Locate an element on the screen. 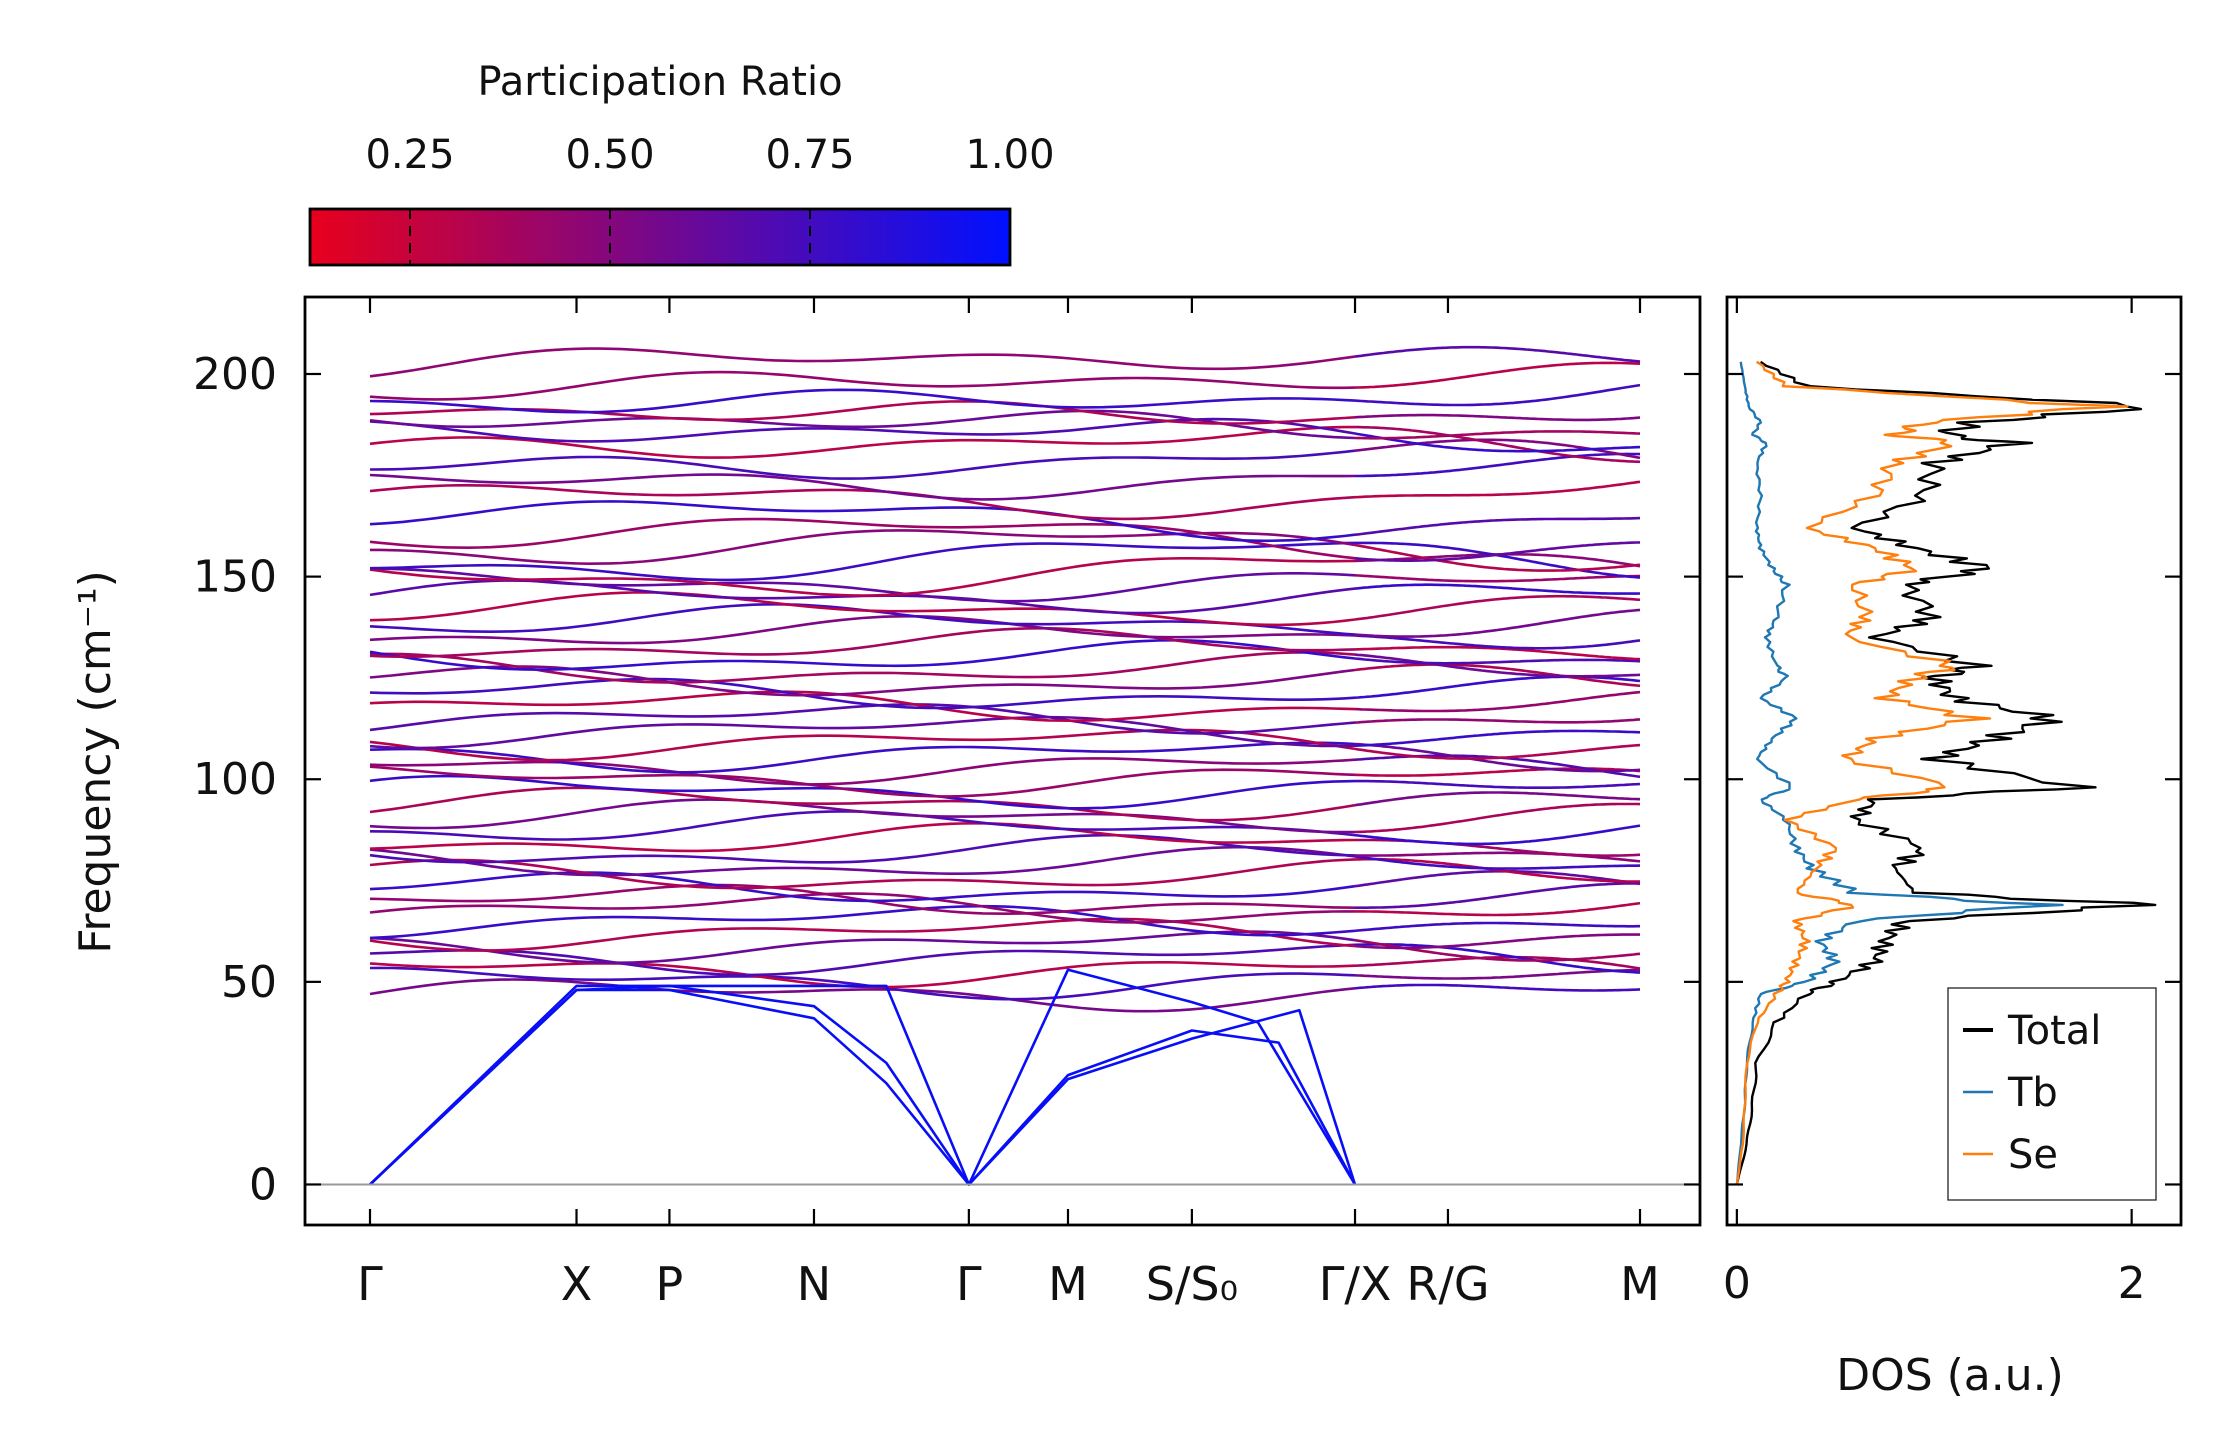 The image size is (2222, 1455). acoustic-2-branch is located at coordinates (863, 1087).